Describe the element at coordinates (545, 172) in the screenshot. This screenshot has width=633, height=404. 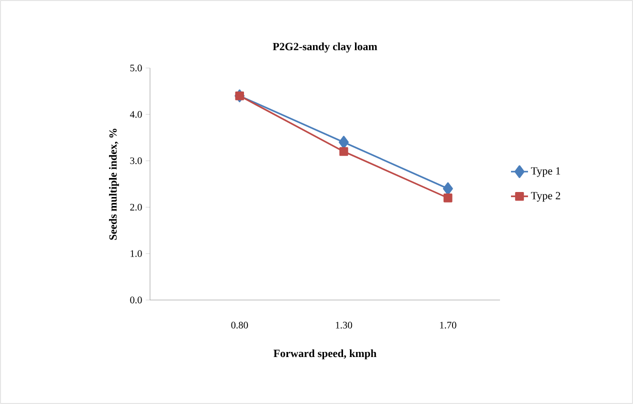
I see `legend-label: Type 1` at that location.